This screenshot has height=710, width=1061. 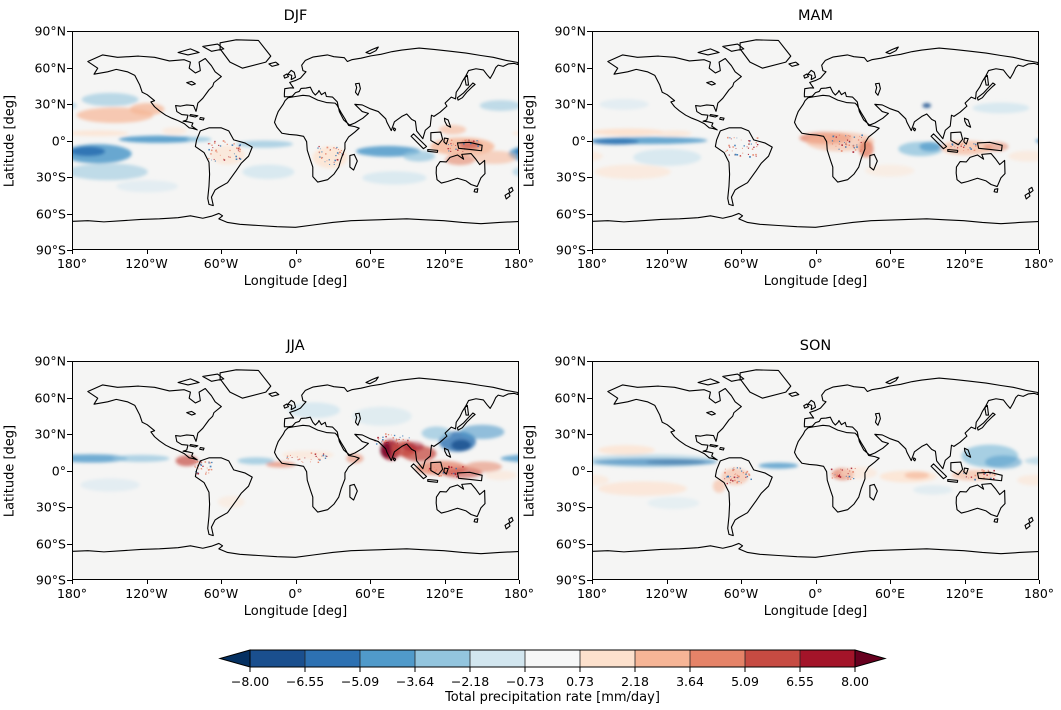 I want to click on colorbar, so click(x=552, y=660).